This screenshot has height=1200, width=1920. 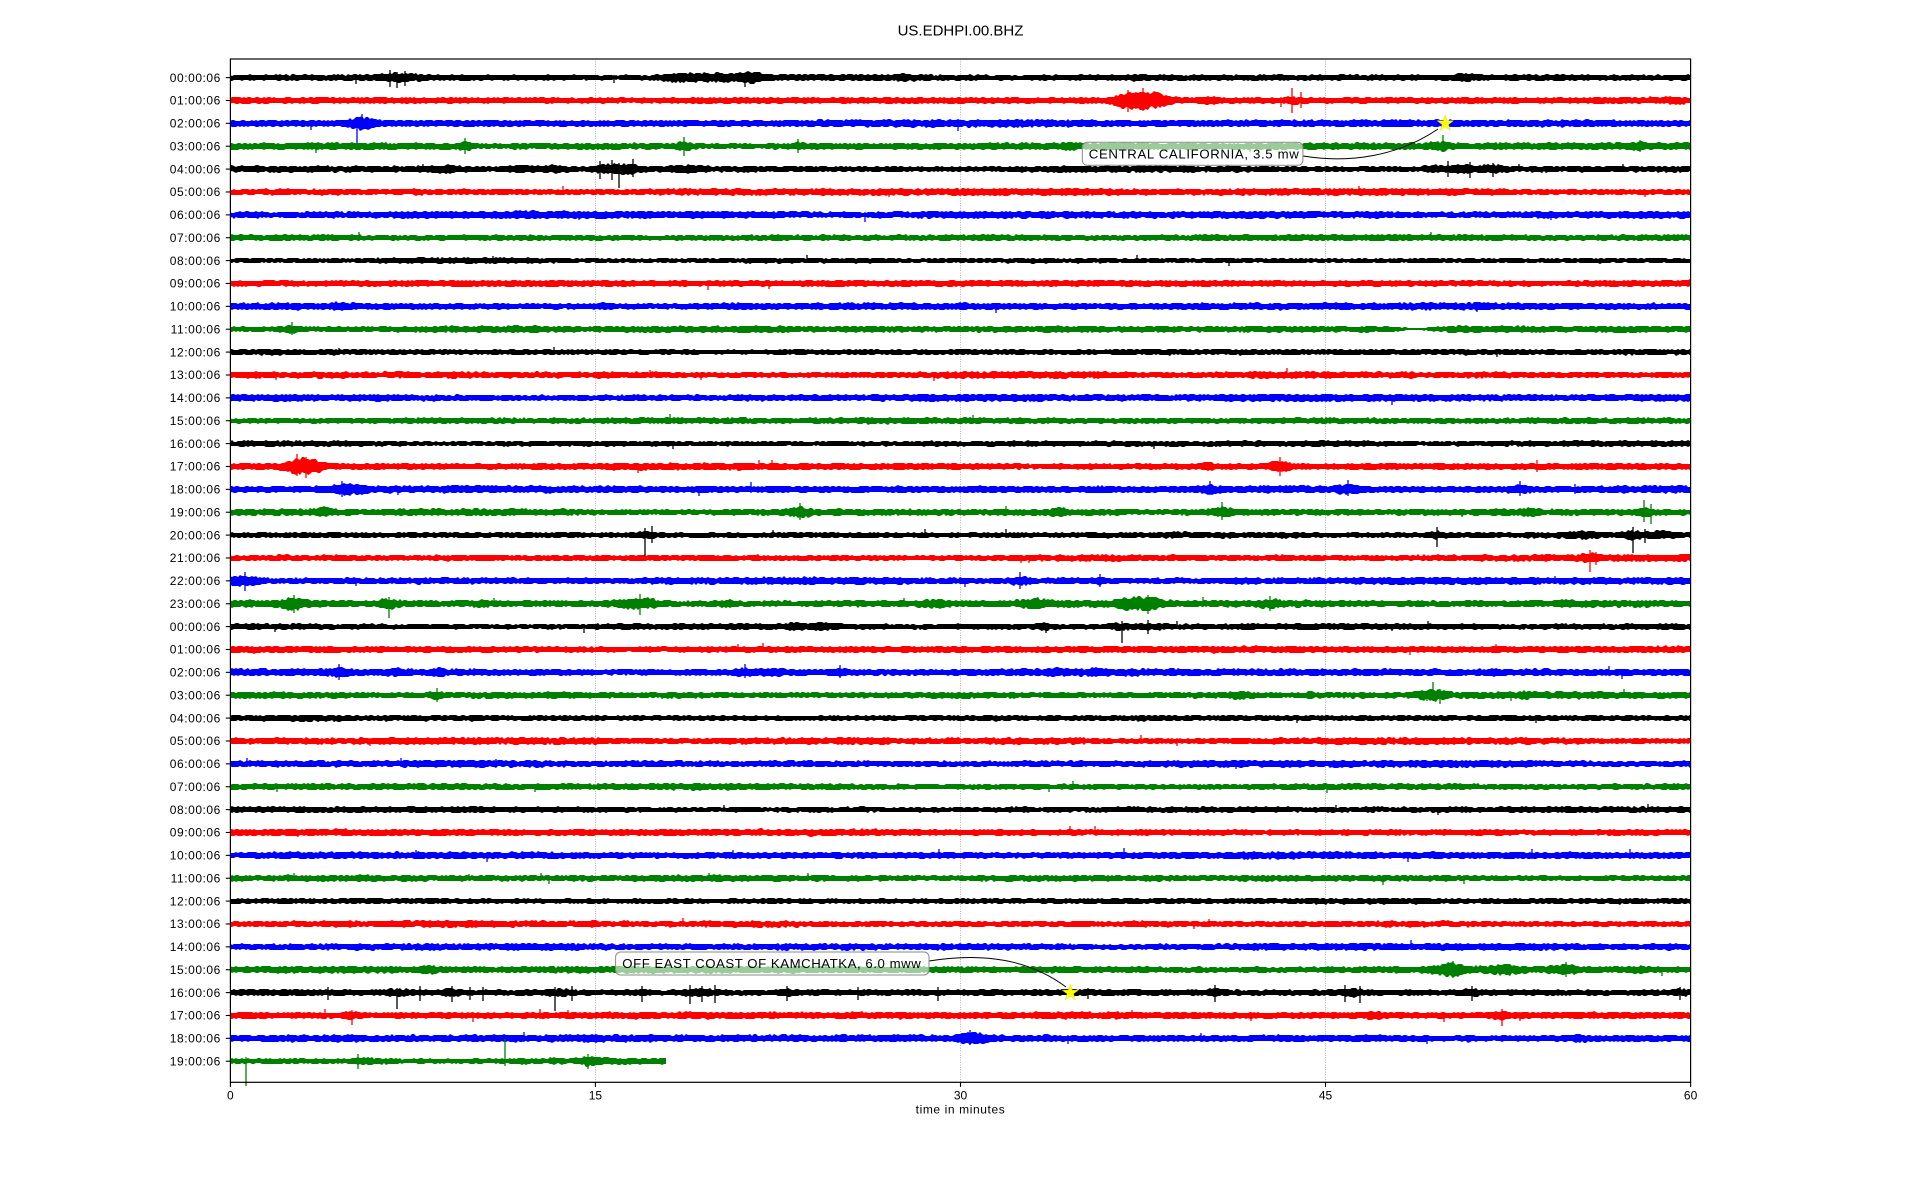 I want to click on svg-text: US.EDHPI.00.BHZ, so click(x=961, y=31).